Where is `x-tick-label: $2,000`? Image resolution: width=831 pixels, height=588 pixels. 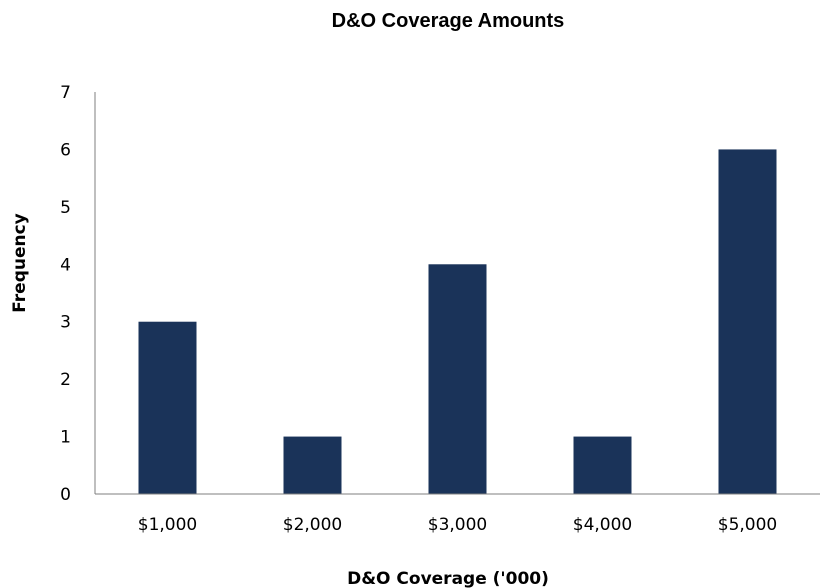 x-tick-label: $2,000 is located at coordinates (312, 525).